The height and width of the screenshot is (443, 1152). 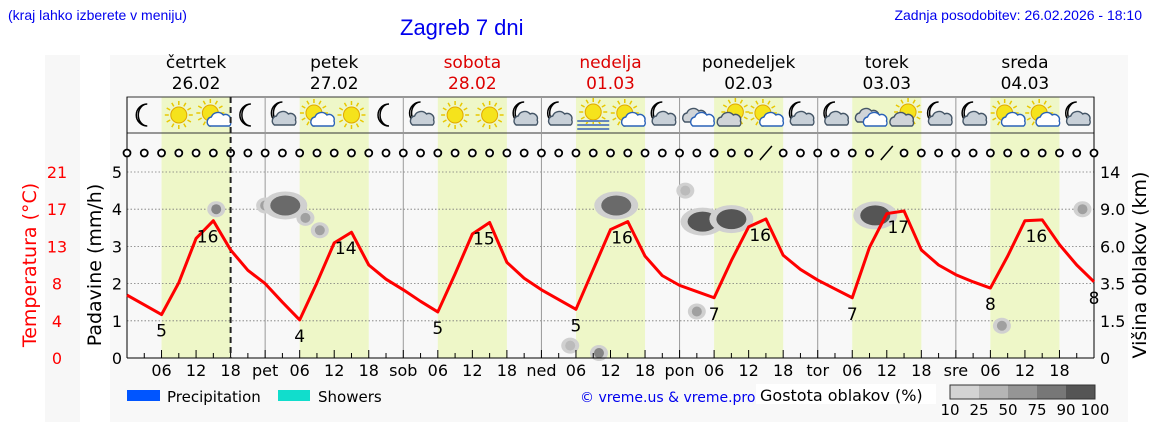 What do you see at coordinates (541, 370) in the screenshot?
I see `x-tick-label: ned` at bounding box center [541, 370].